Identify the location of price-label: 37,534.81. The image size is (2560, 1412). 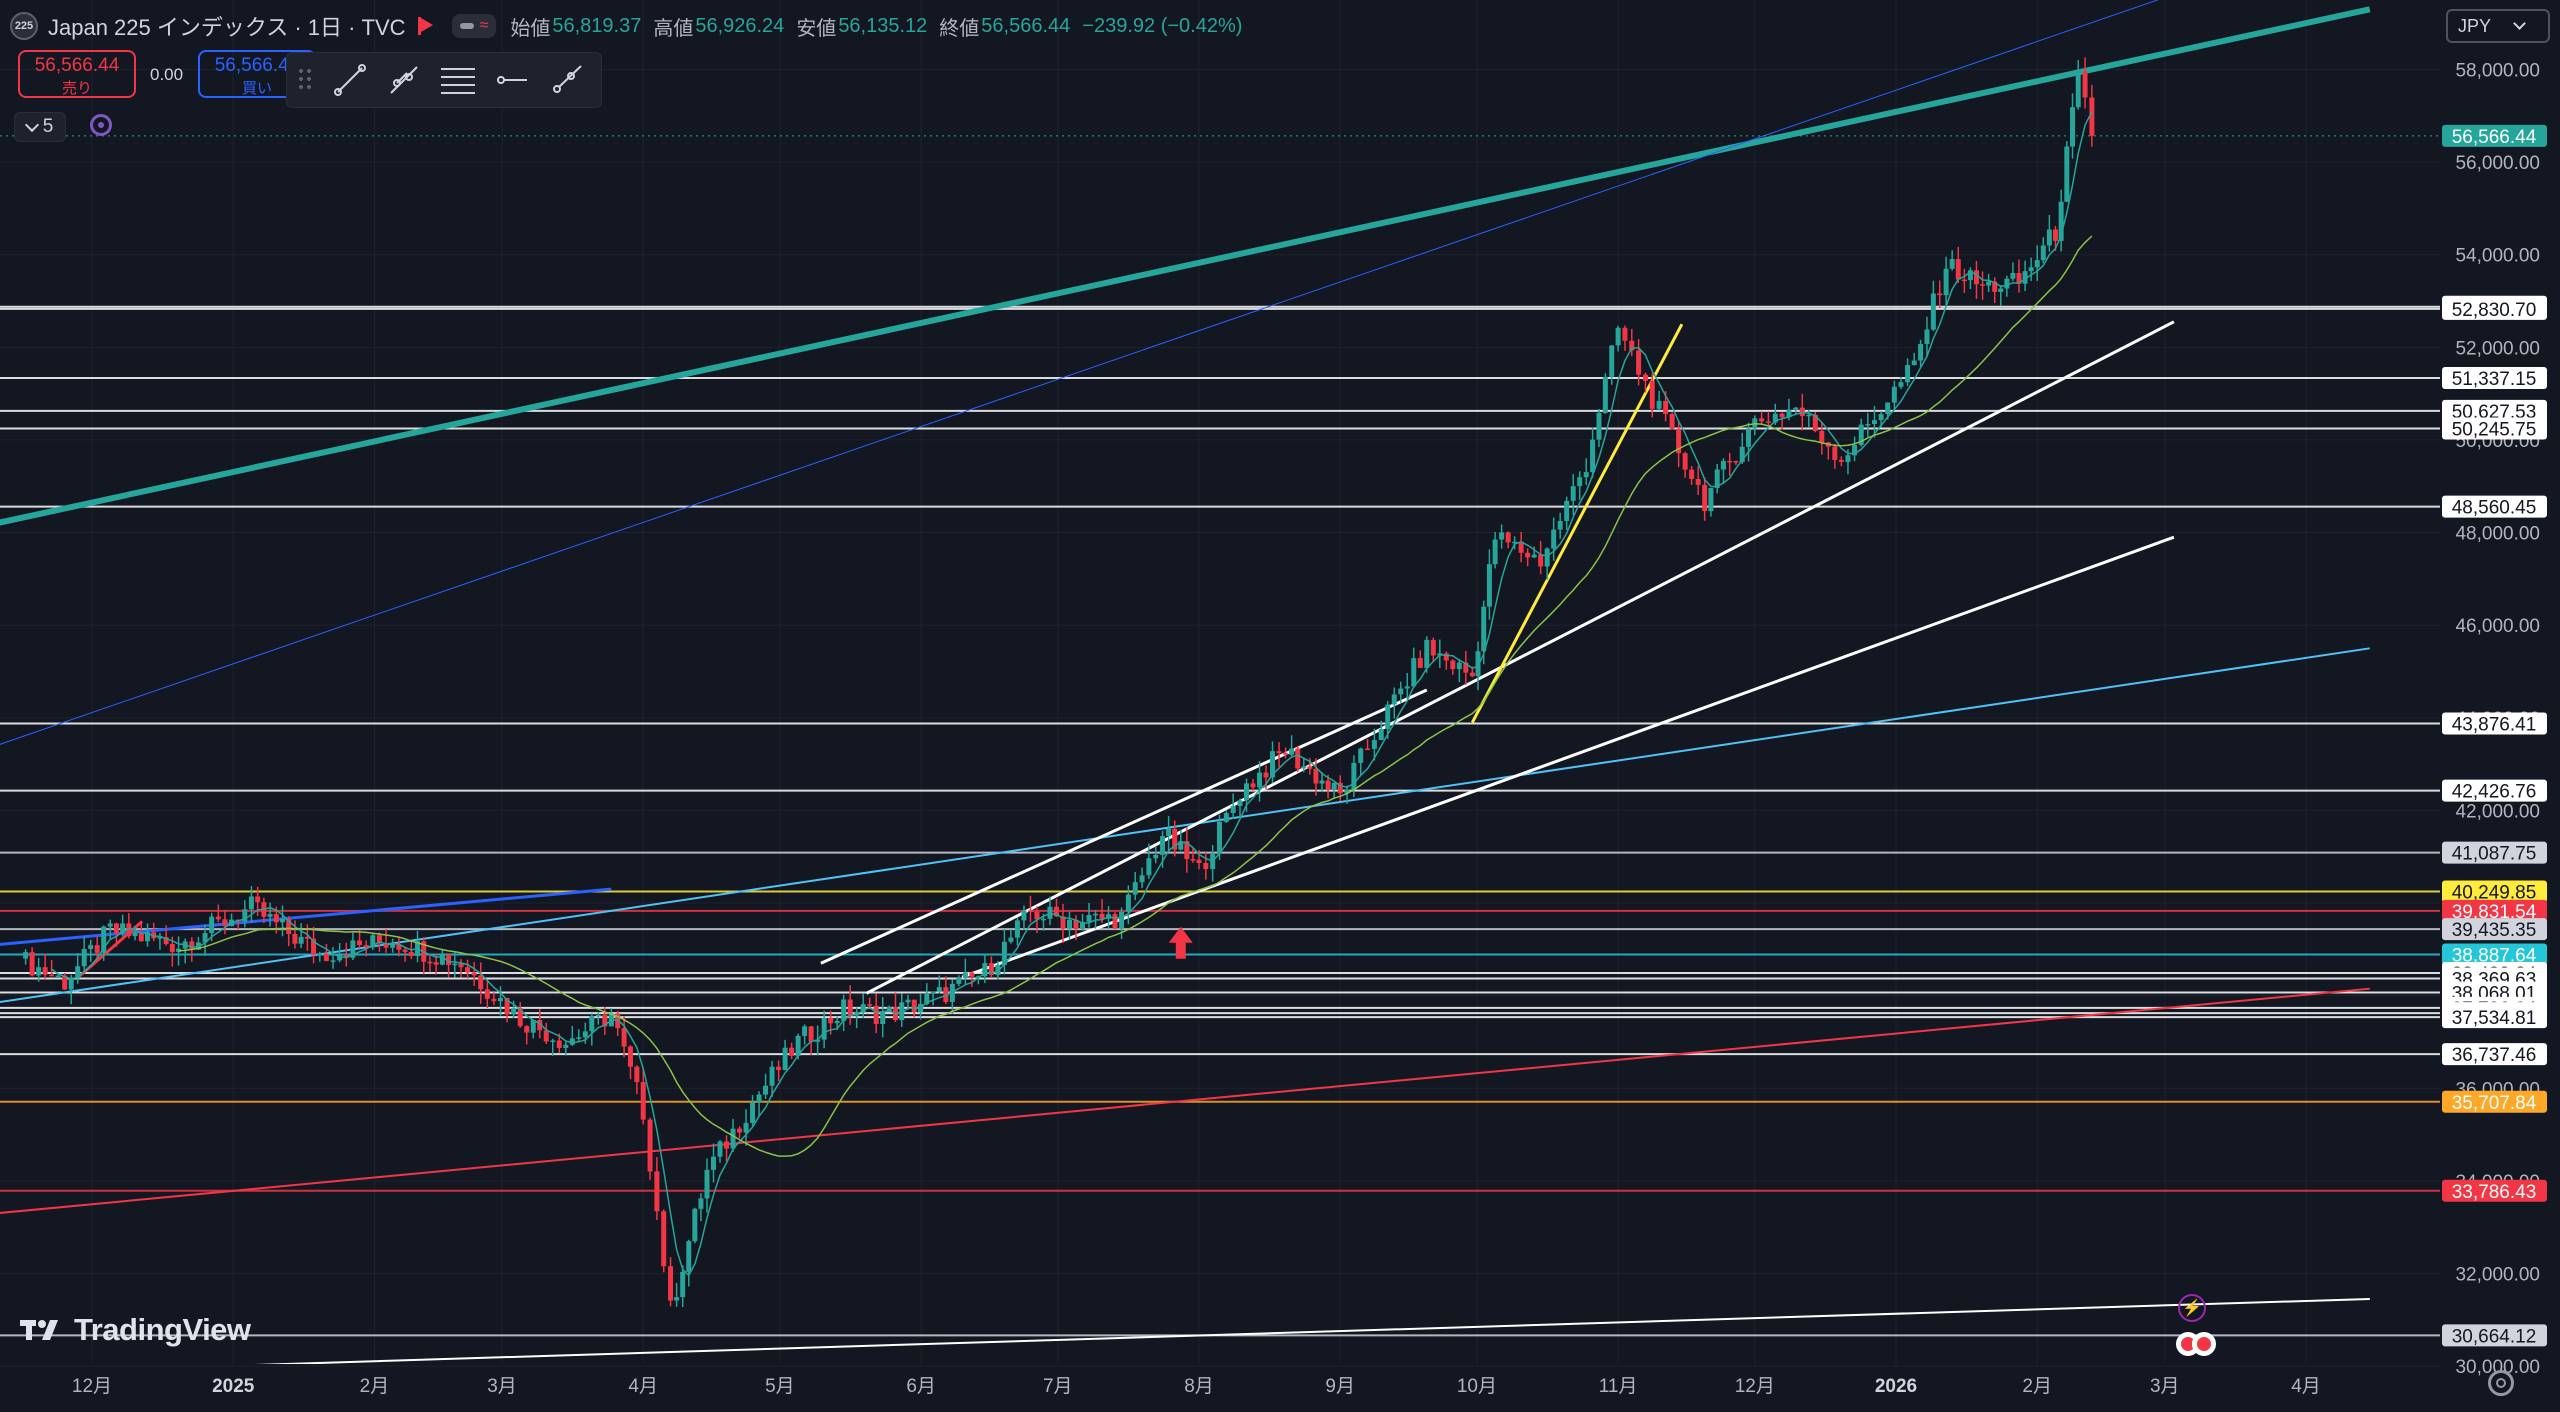
(2494, 1018).